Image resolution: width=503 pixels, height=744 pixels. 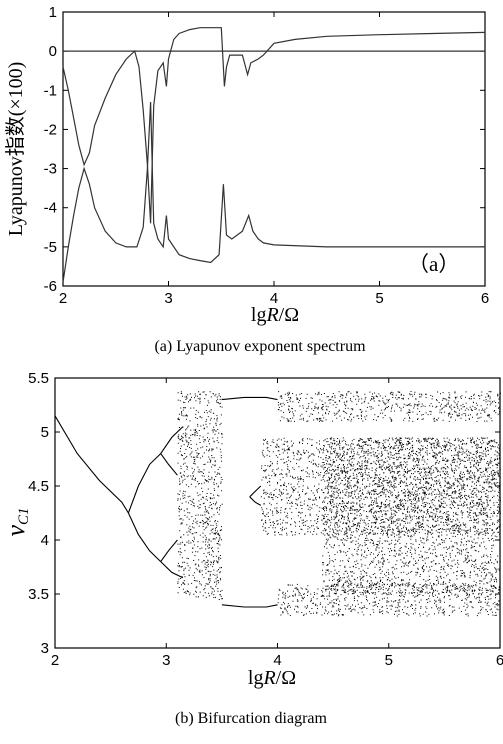 What do you see at coordinates (15, 531) in the screenshot?
I see `y-label-v: v` at bounding box center [15, 531].